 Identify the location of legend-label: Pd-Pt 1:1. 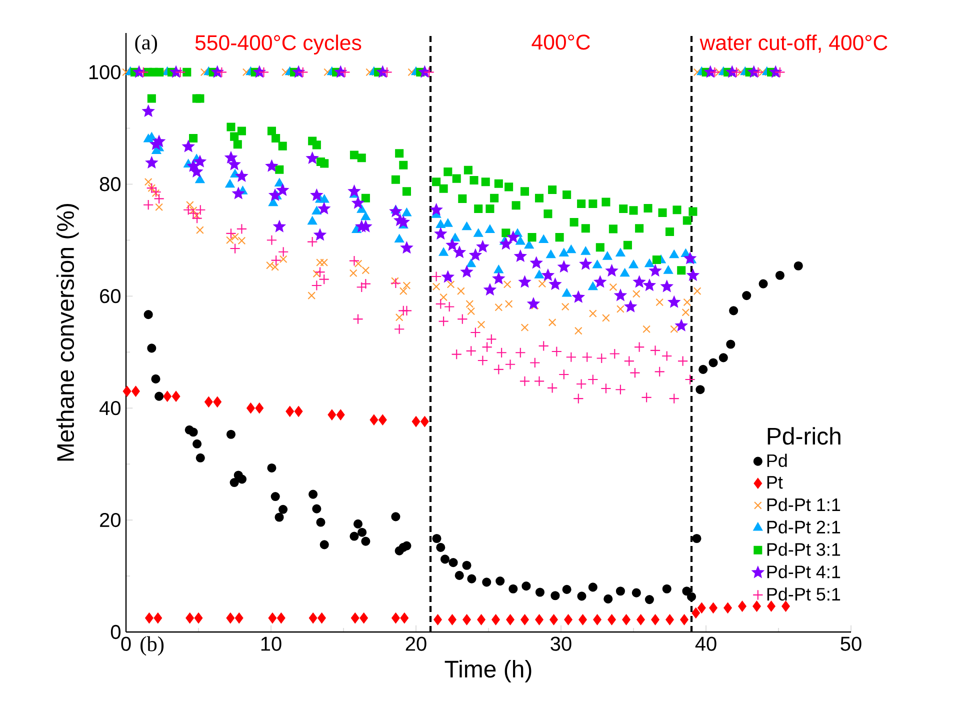
(803, 505).